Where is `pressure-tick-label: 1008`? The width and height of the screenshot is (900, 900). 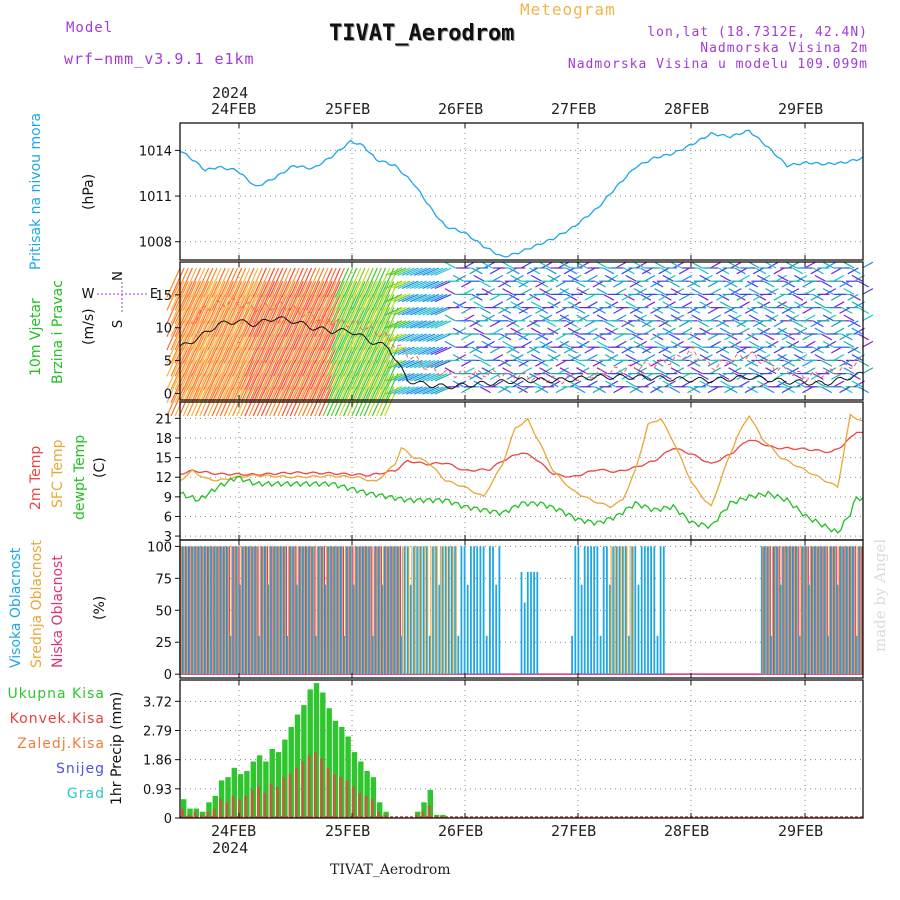
pressure-tick-label: 1008 is located at coordinates (155, 243).